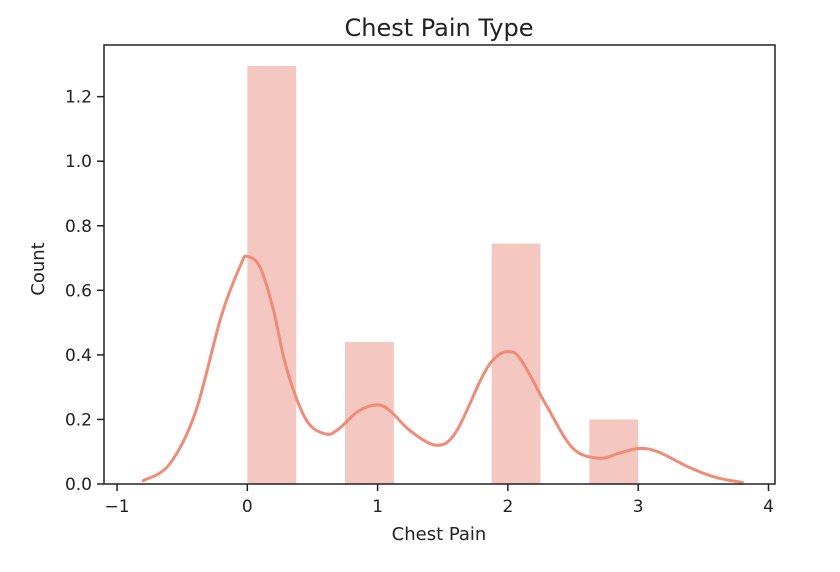 The height and width of the screenshot is (572, 840). I want to click on y-axis-ticks: 0.0 0.2 0.4 0.6 0.8 1.0 1.2, so click(84, 291).